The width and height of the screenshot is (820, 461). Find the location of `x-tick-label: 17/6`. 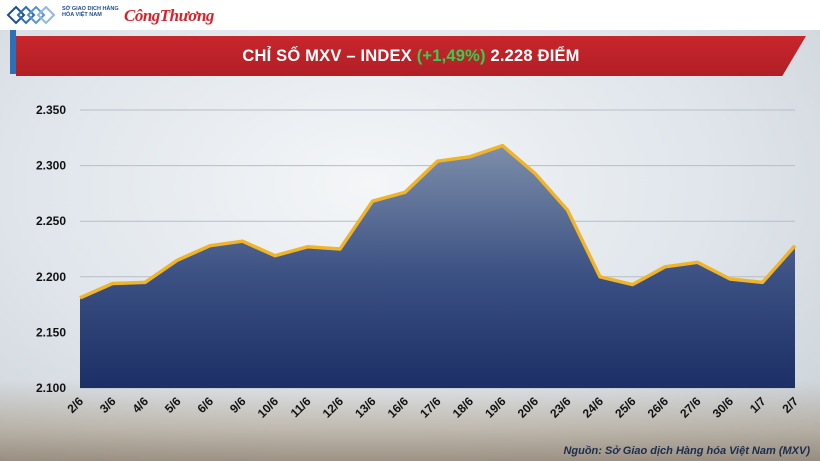

x-tick-label: 17/6 is located at coordinates (430, 407).